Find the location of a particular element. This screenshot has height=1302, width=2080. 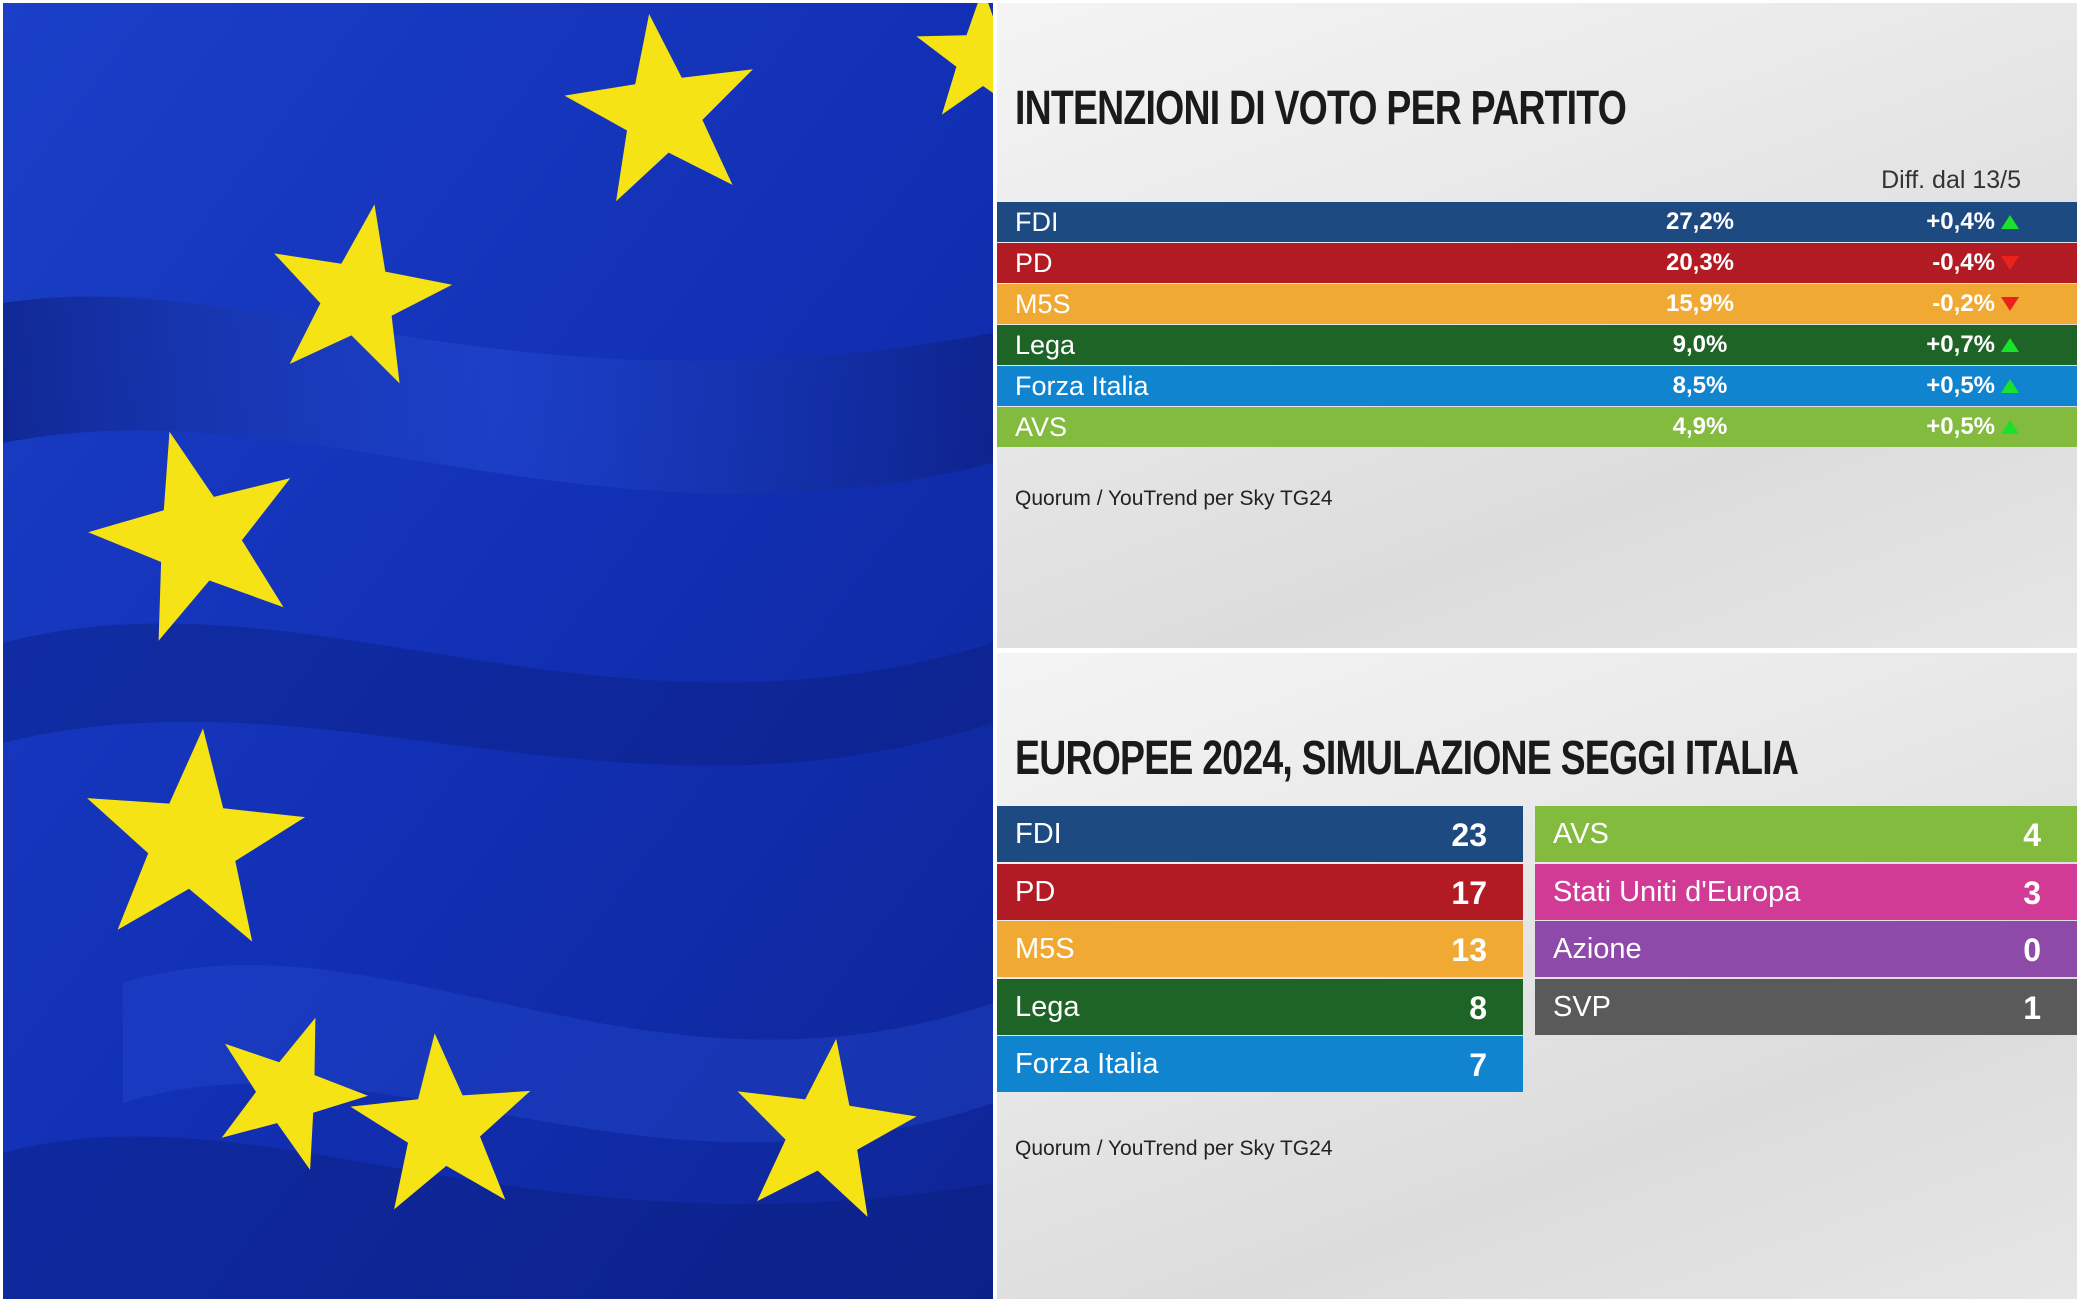

seat-row: Azione 0 is located at coordinates (1806, 949).